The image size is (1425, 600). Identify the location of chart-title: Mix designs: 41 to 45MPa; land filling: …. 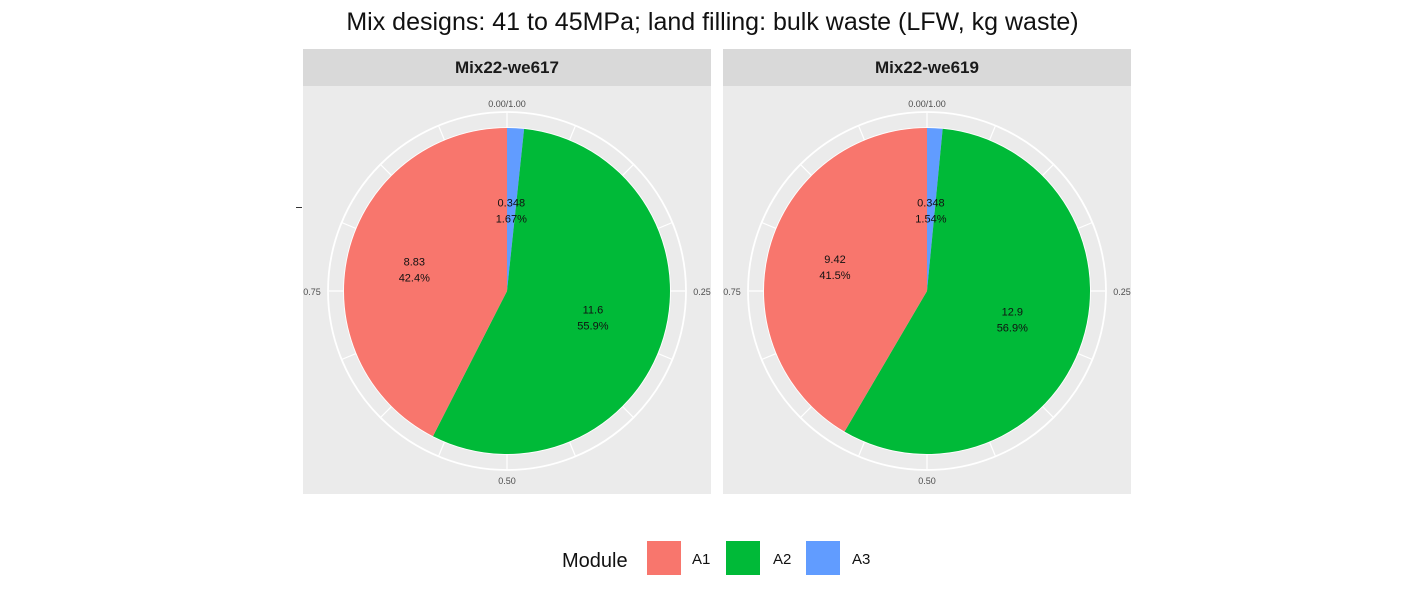
(712, 22).